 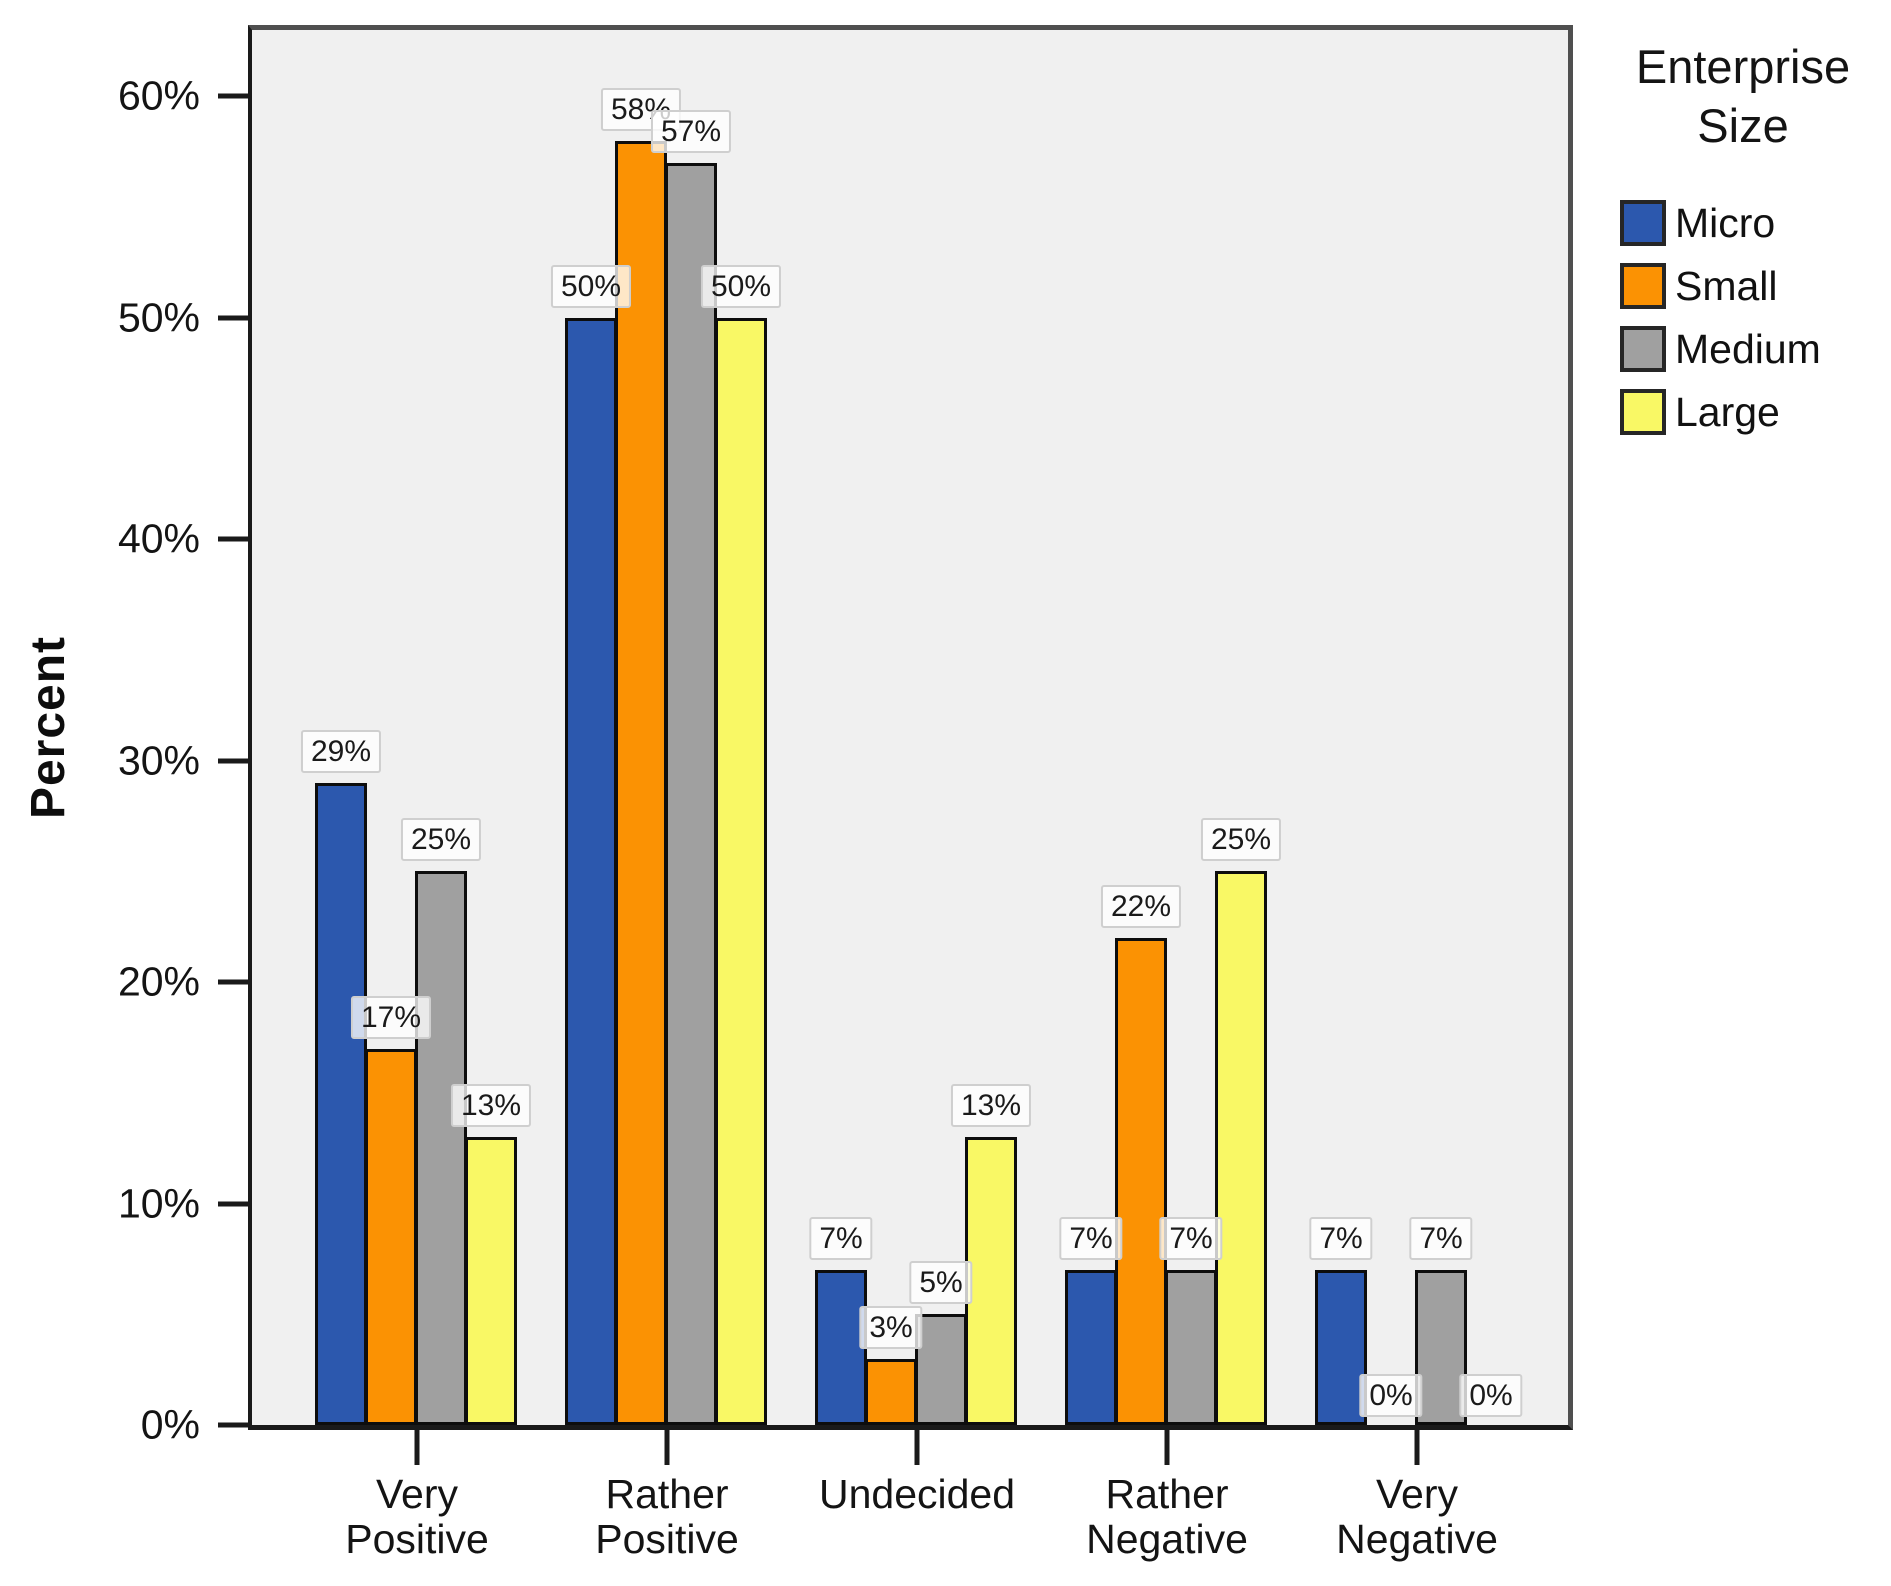 What do you see at coordinates (891, 1327) in the screenshot?
I see `bar-value-label-small-undecided: 3%` at bounding box center [891, 1327].